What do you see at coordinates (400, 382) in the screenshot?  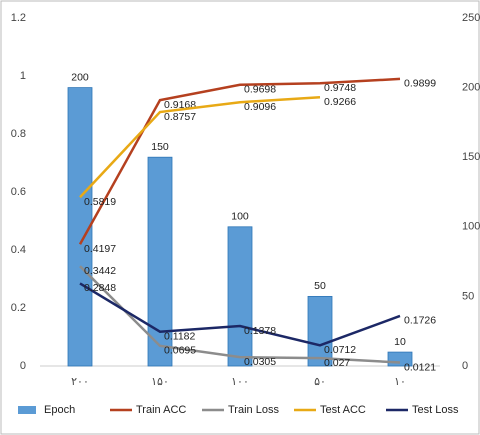 I see `x-tick-label: ۱۰` at bounding box center [400, 382].